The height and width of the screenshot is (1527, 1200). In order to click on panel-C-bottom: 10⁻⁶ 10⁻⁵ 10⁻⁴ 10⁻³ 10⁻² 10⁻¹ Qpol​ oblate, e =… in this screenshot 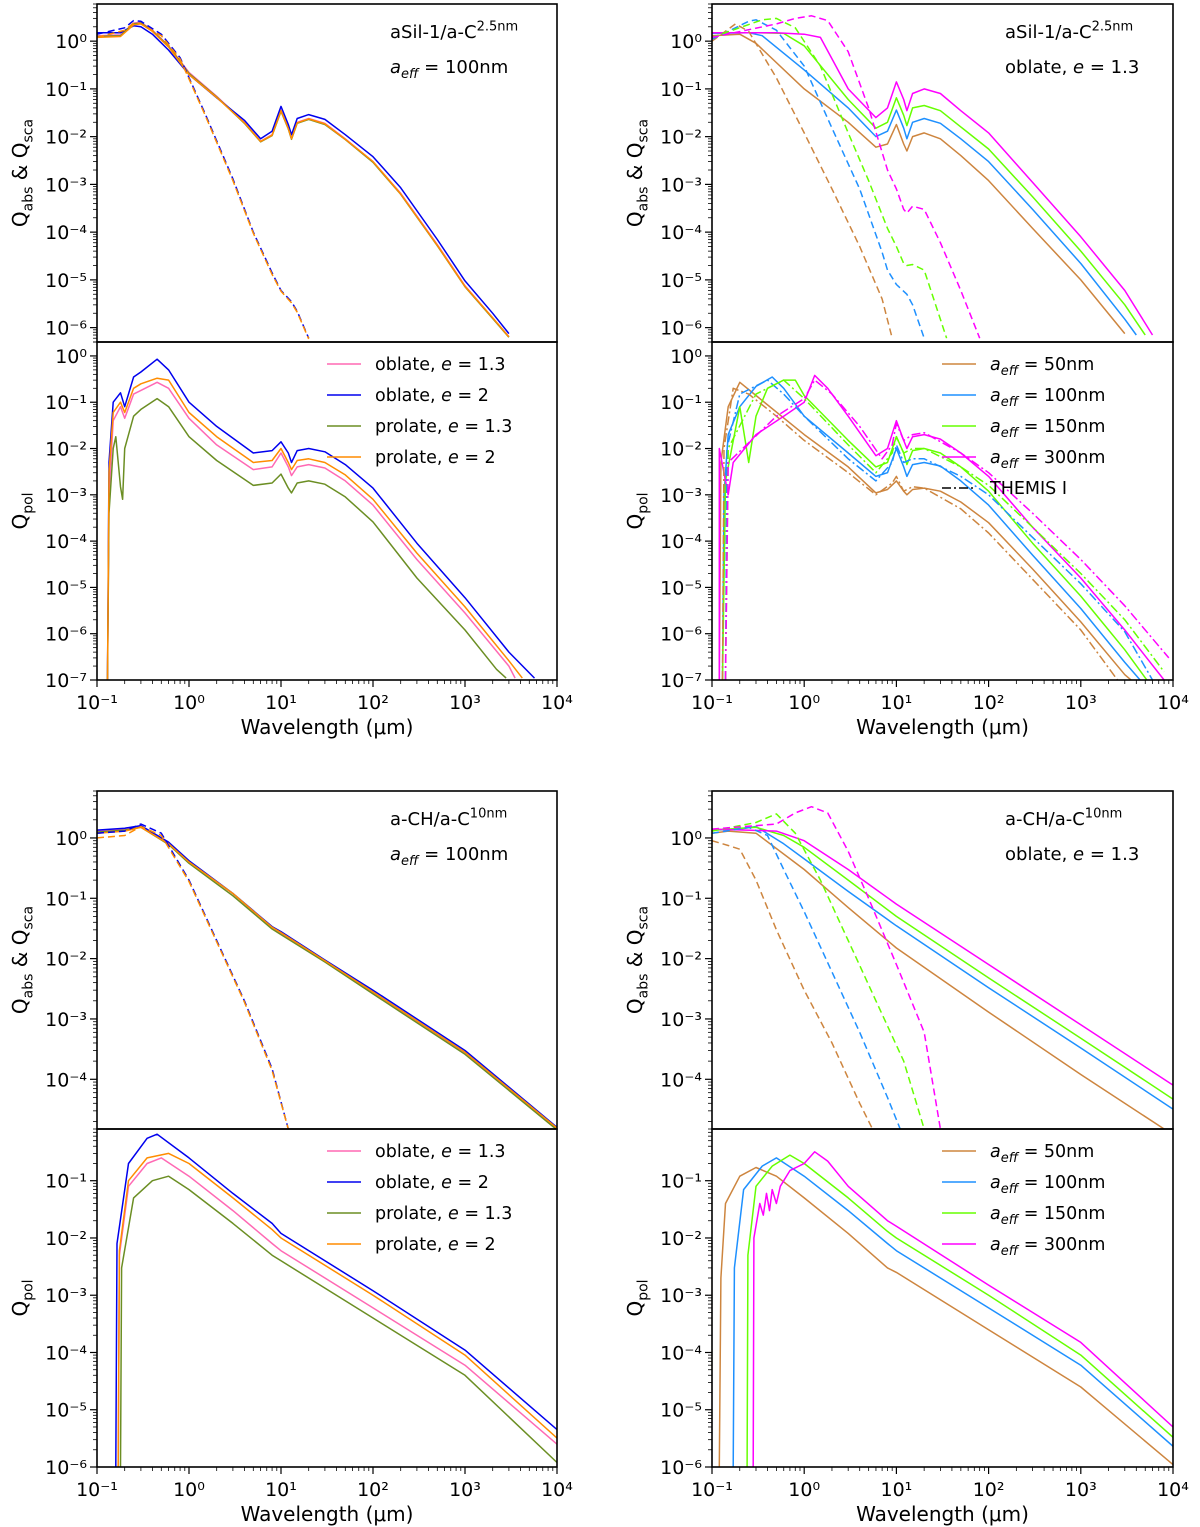, I will do `click(290, 1314)`.